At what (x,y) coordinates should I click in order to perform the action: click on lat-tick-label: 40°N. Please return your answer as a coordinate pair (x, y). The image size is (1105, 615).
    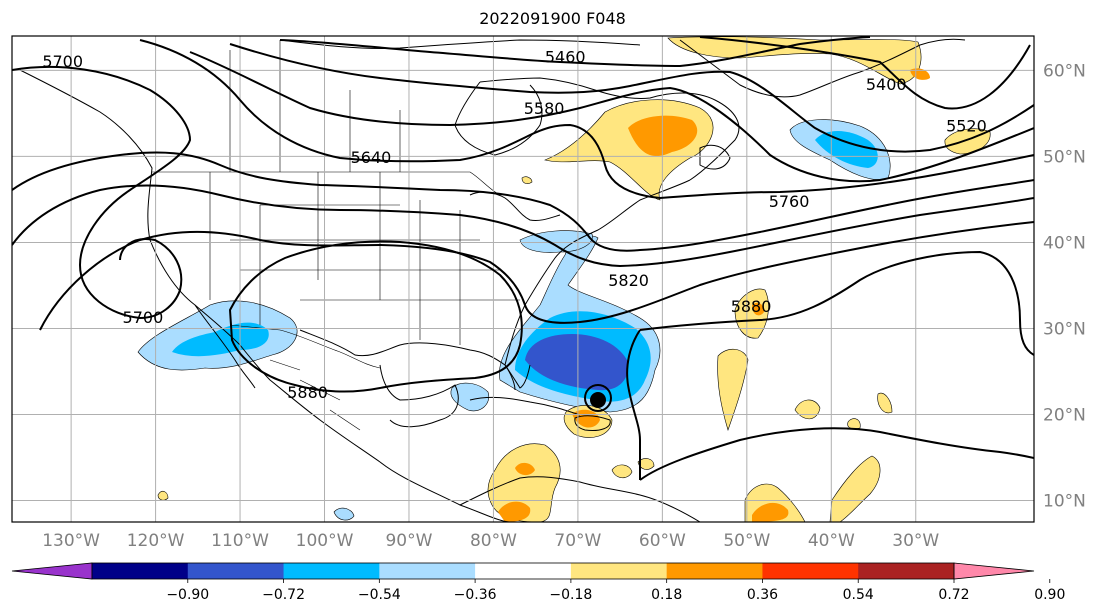
    Looking at the image, I should click on (1064, 243).